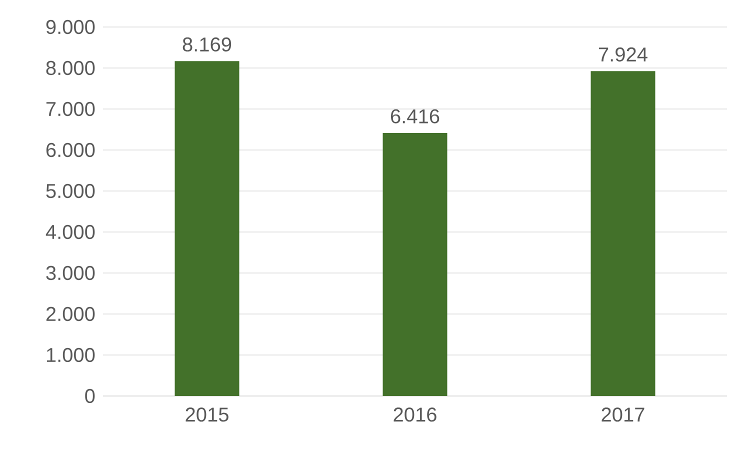  Describe the element at coordinates (415, 116) in the screenshot. I see `data-label: 6.416` at that location.